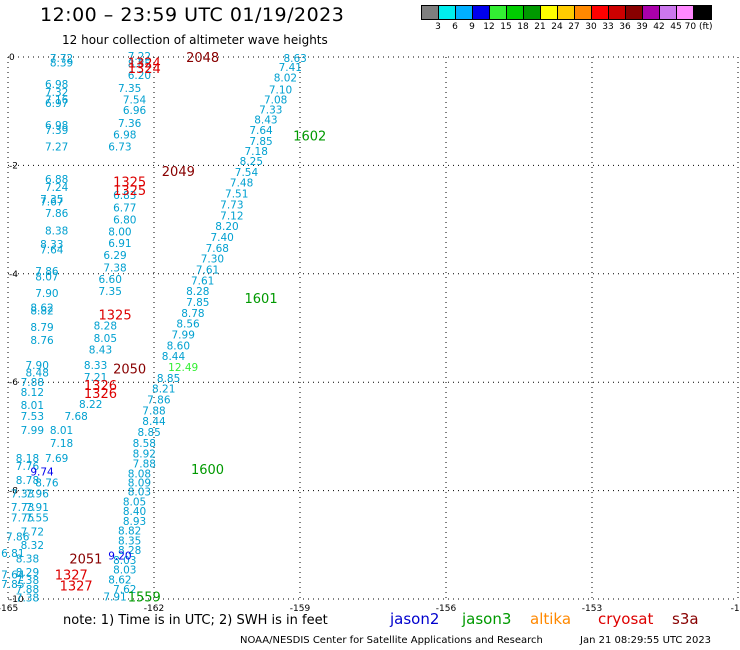  I want to click on track-value-label: 6.91, so click(119, 244).